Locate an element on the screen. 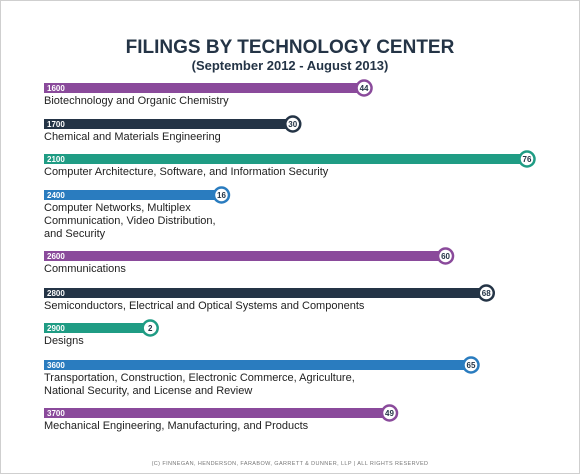 The height and width of the screenshot is (474, 580). value-label: 68 is located at coordinates (486, 293).